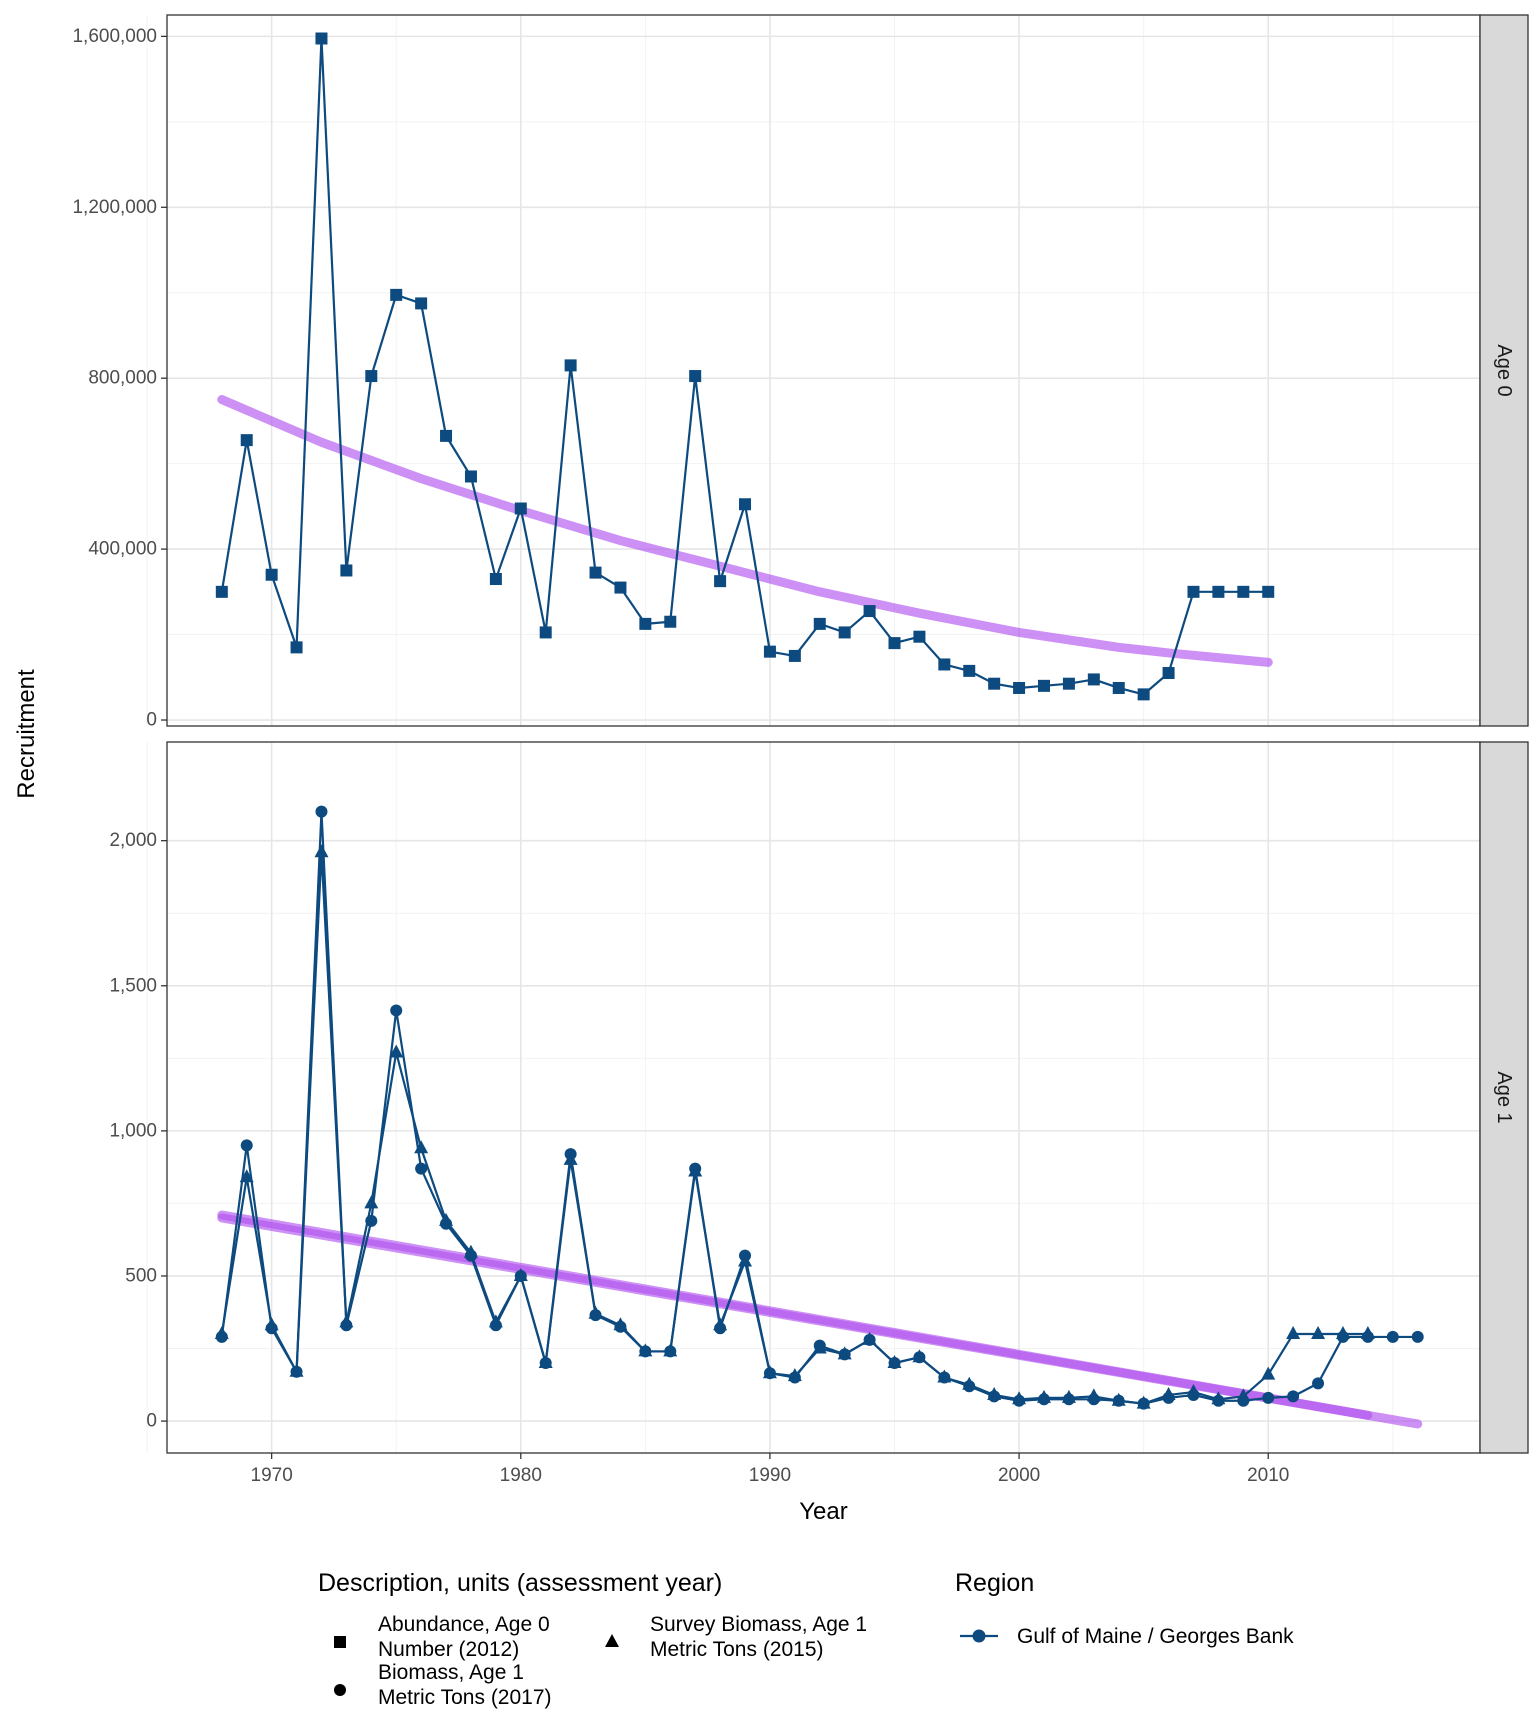  What do you see at coordinates (340, 1642) in the screenshot?
I see `square-key-icon` at bounding box center [340, 1642].